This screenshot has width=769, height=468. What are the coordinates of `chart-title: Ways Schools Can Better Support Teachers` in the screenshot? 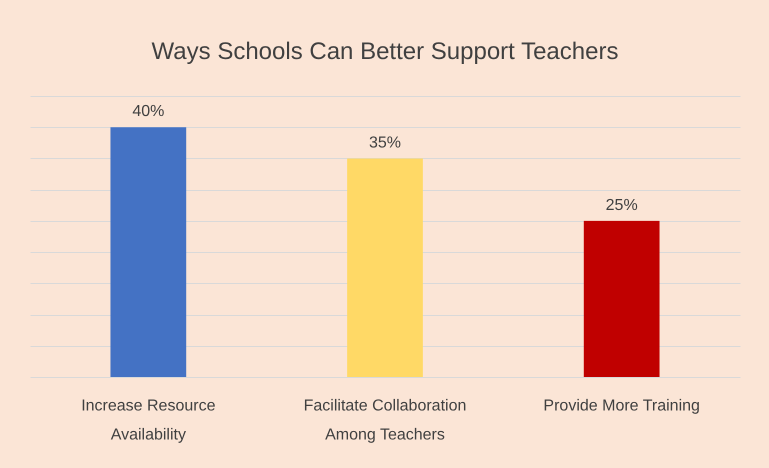 It's located at (385, 51).